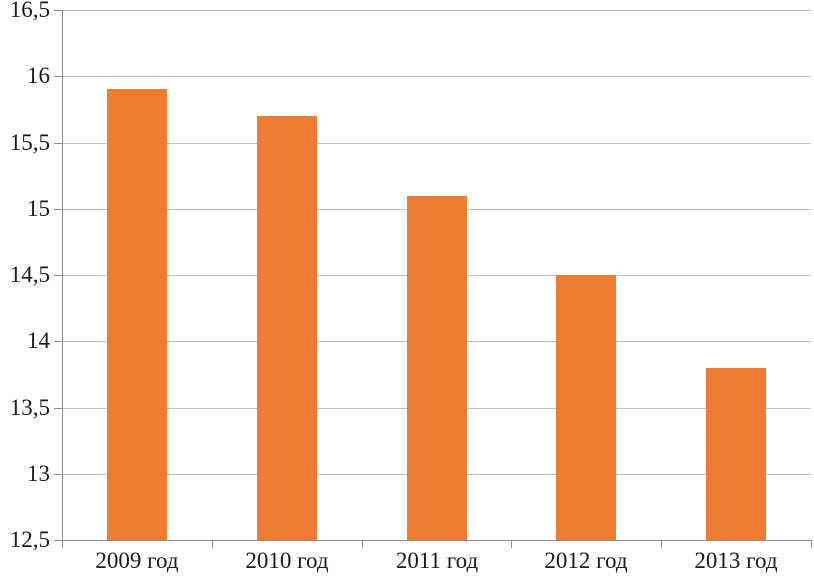 The height and width of the screenshot is (577, 814). I want to click on bar-2011, so click(437, 368).